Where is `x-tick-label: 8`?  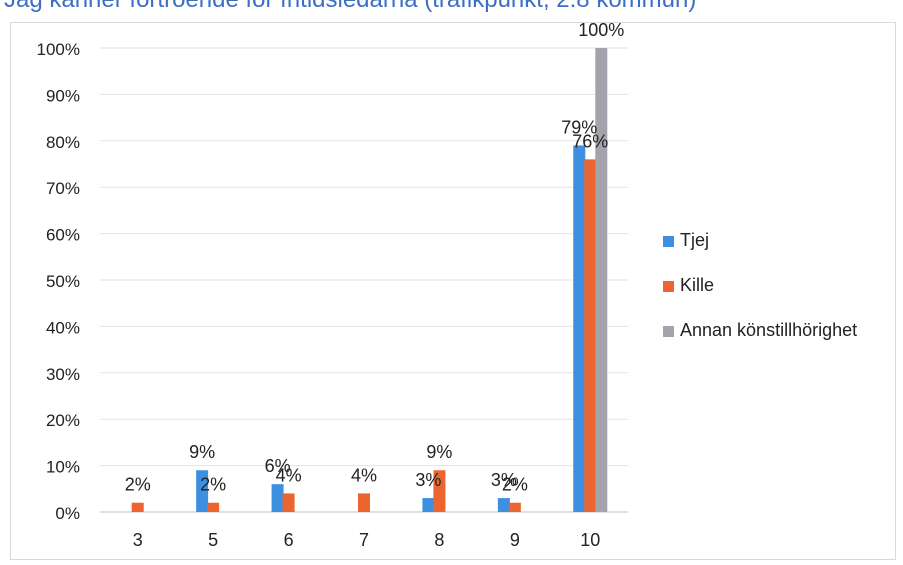 x-tick-label: 8 is located at coordinates (439, 540).